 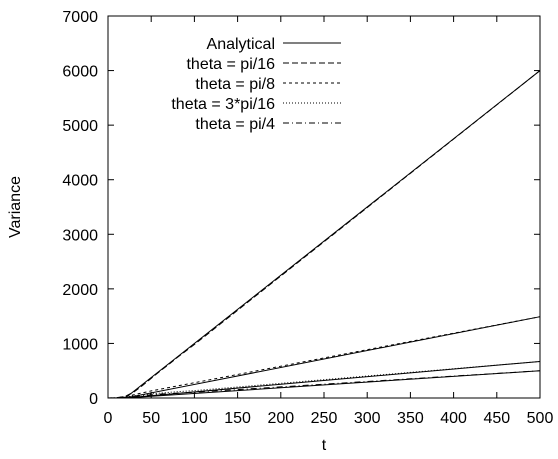 I want to click on x-tick-label: 100, so click(x=194, y=418).